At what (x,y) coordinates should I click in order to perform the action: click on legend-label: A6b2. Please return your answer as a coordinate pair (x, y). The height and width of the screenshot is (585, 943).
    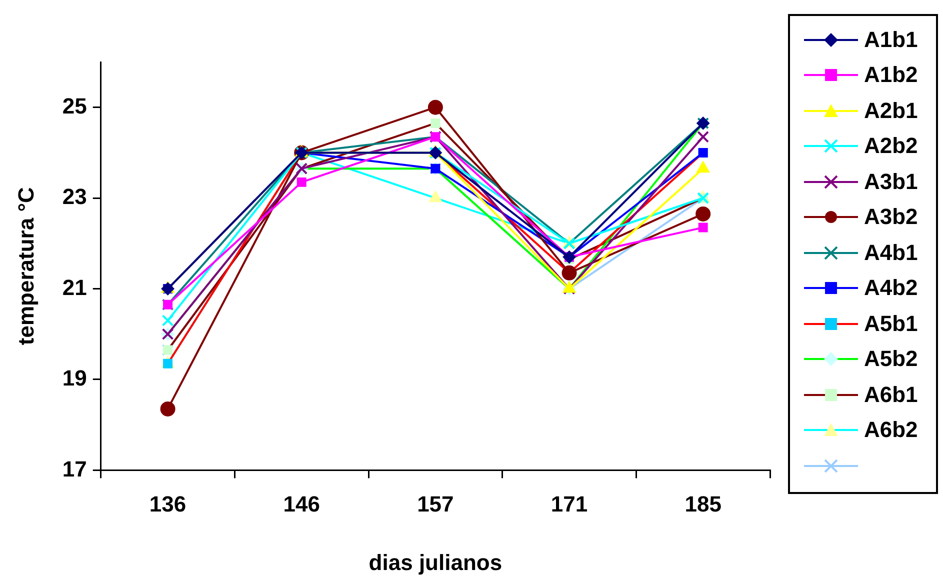
    Looking at the image, I should click on (891, 430).